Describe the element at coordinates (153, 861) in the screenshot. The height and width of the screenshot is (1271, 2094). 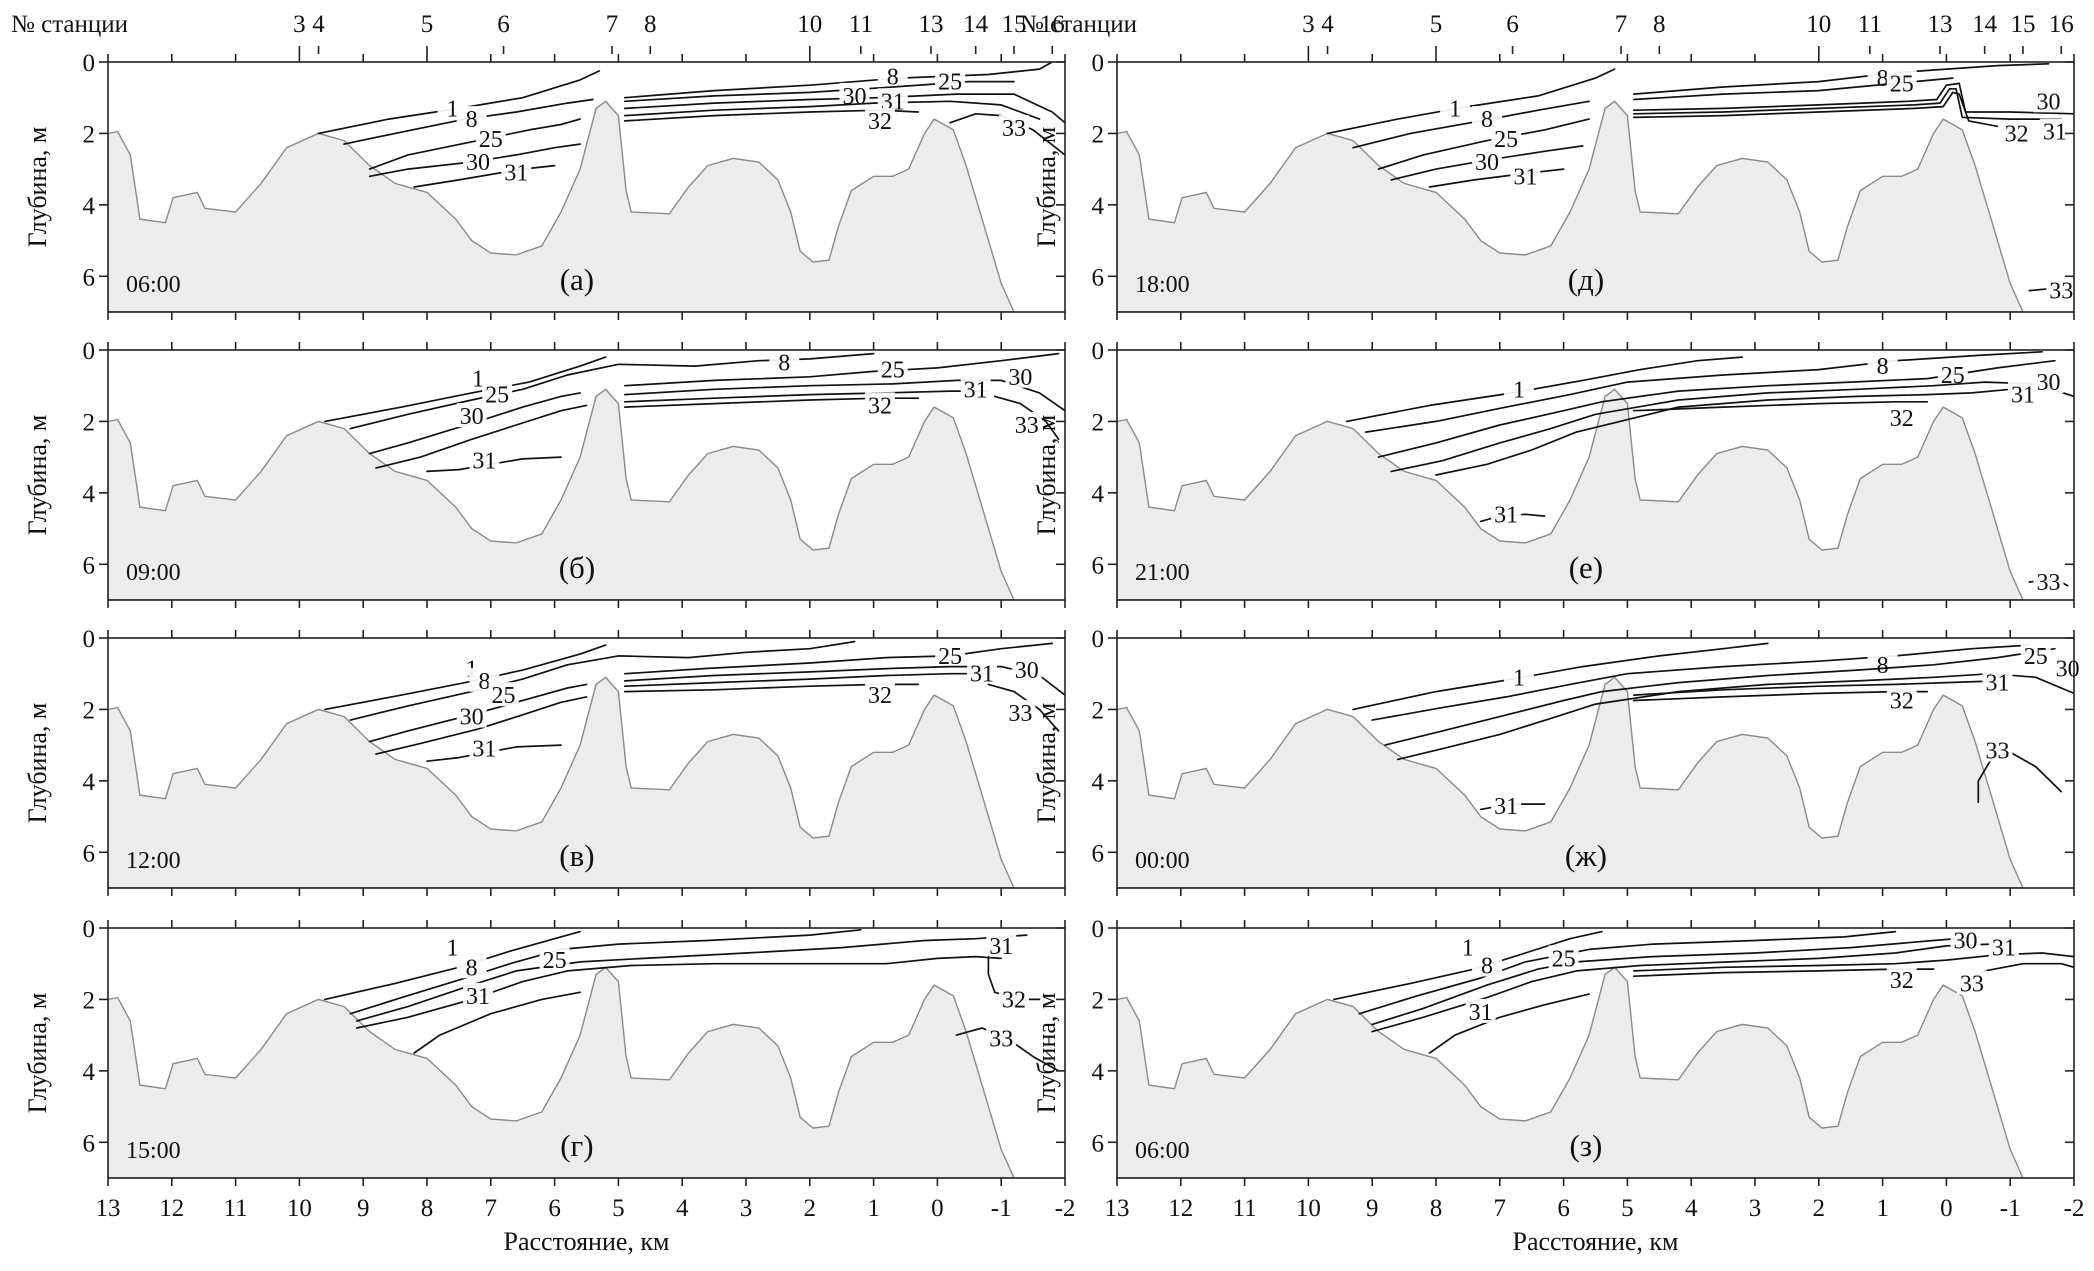
I see `panel-time-label: 12:00` at that location.